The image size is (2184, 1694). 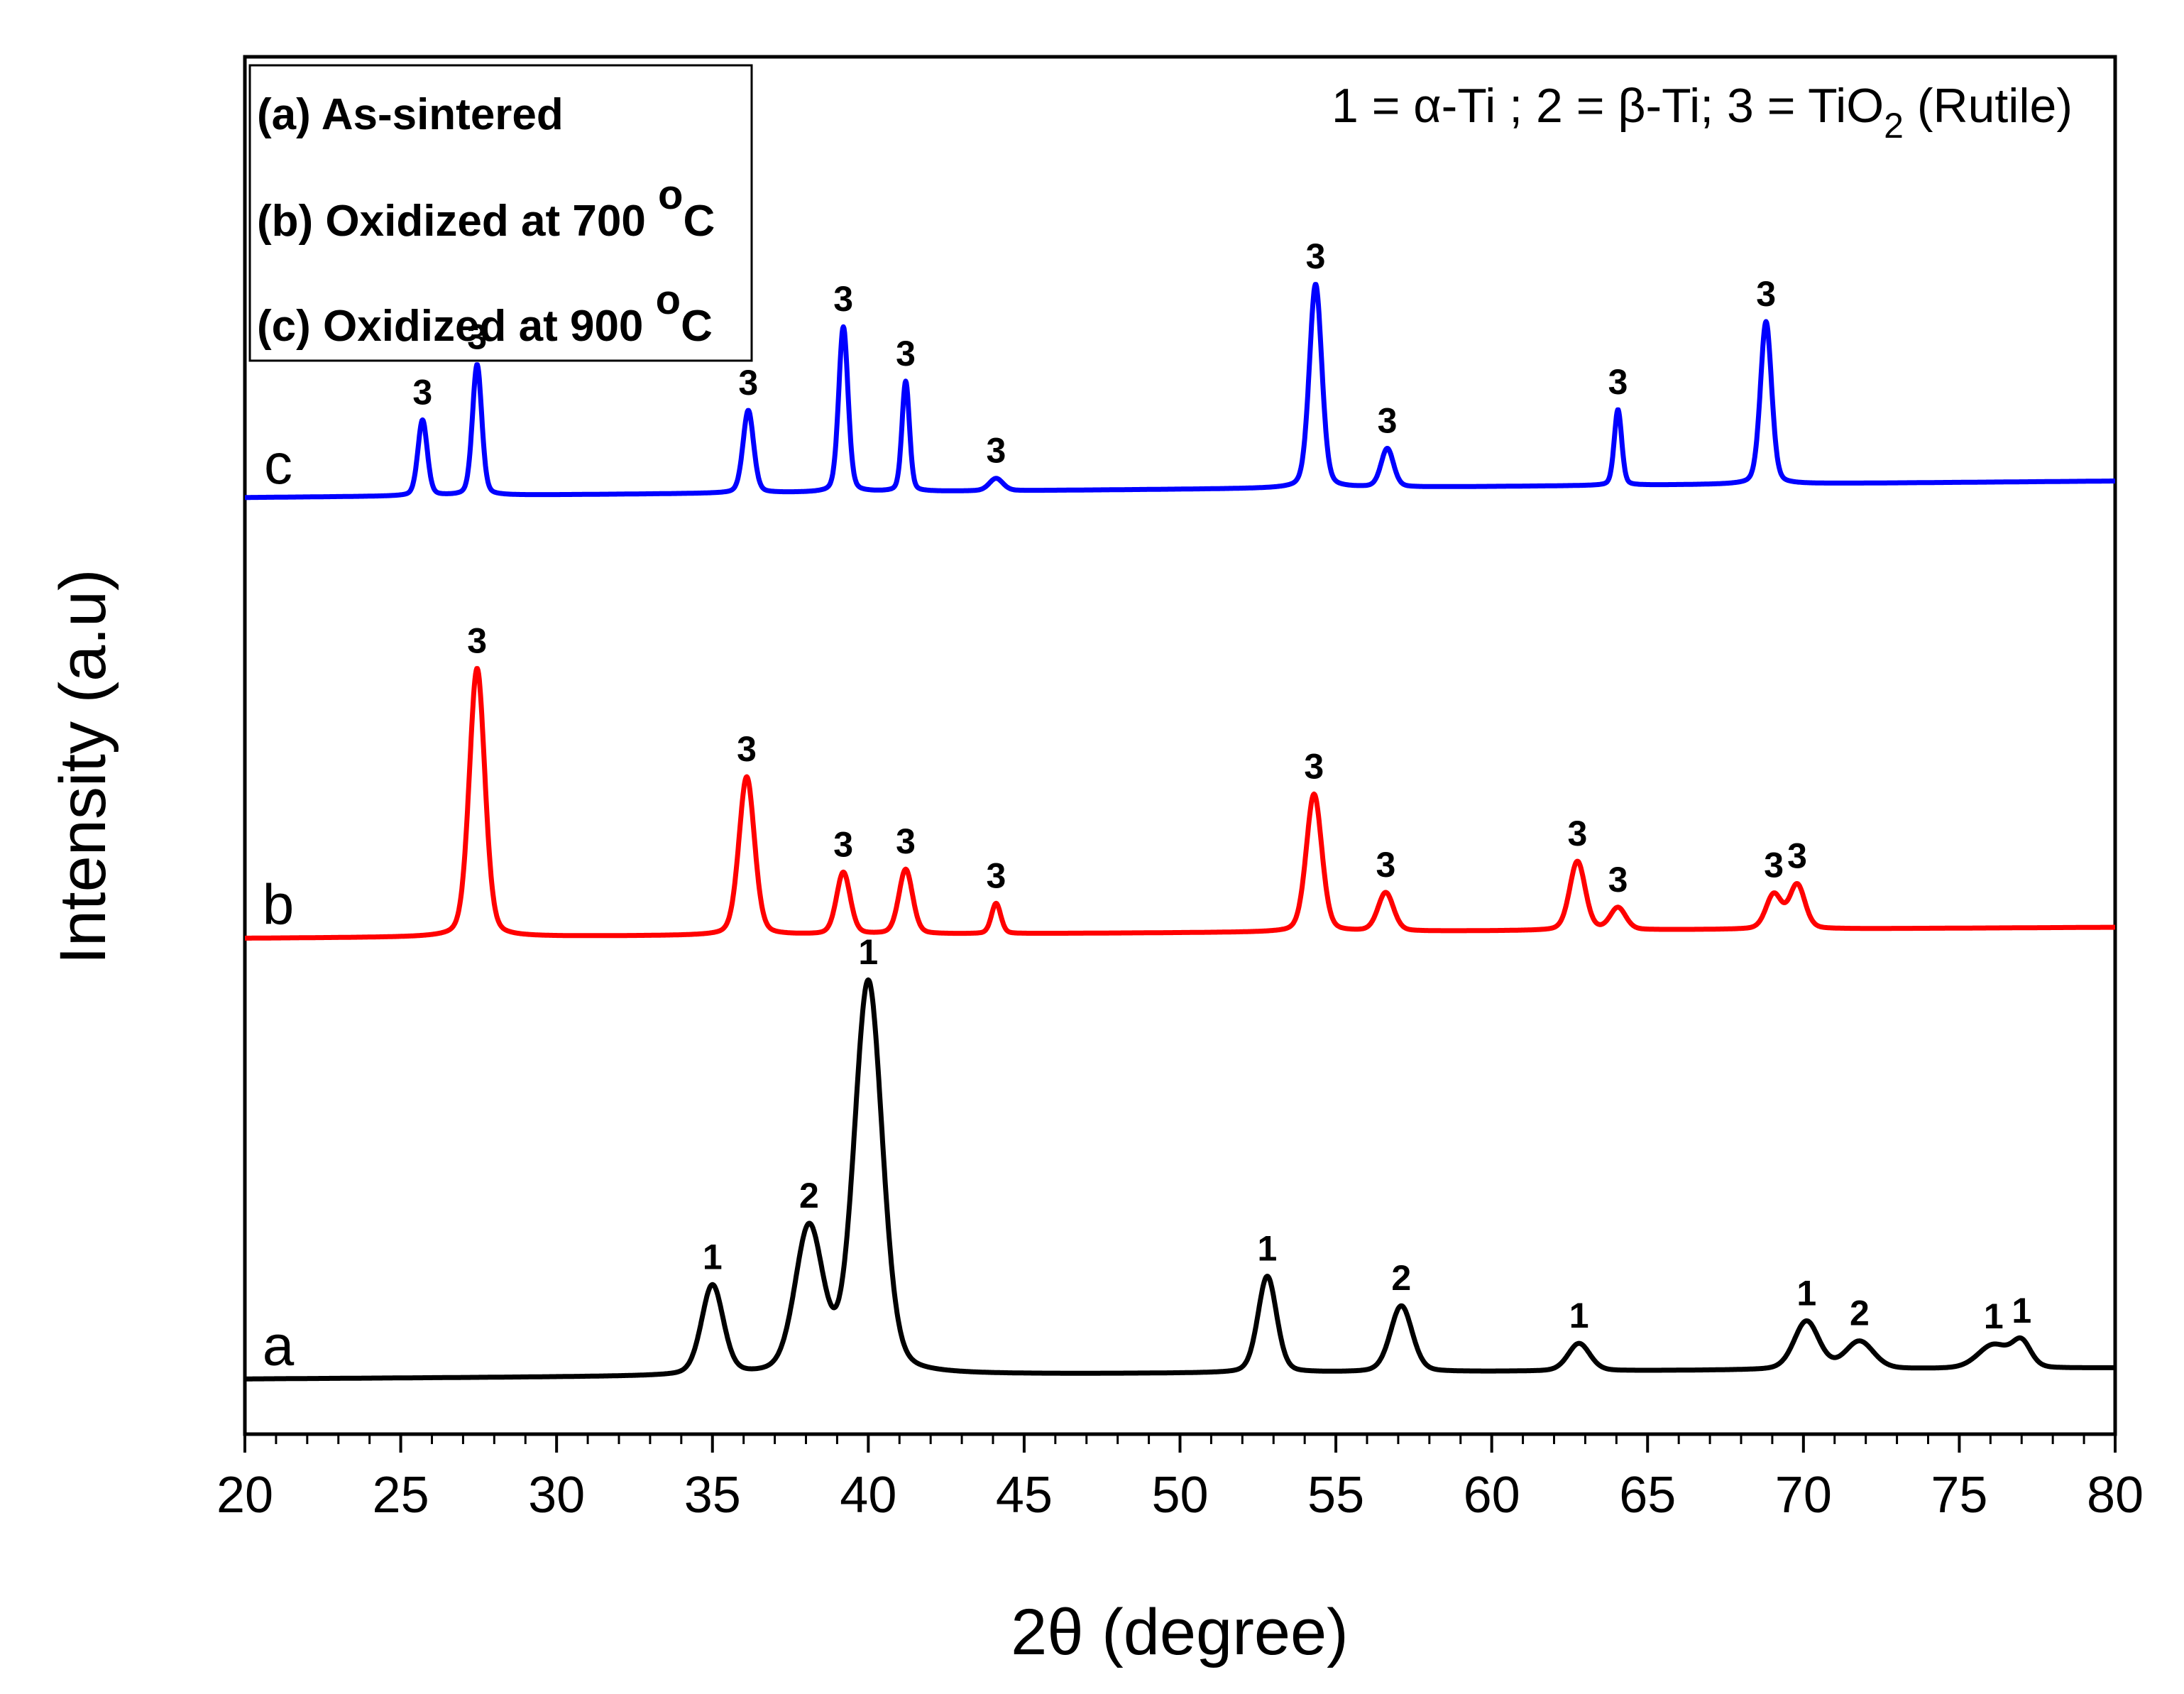 What do you see at coordinates (557, 1496) in the screenshot?
I see `x-tick-label: 30` at bounding box center [557, 1496].